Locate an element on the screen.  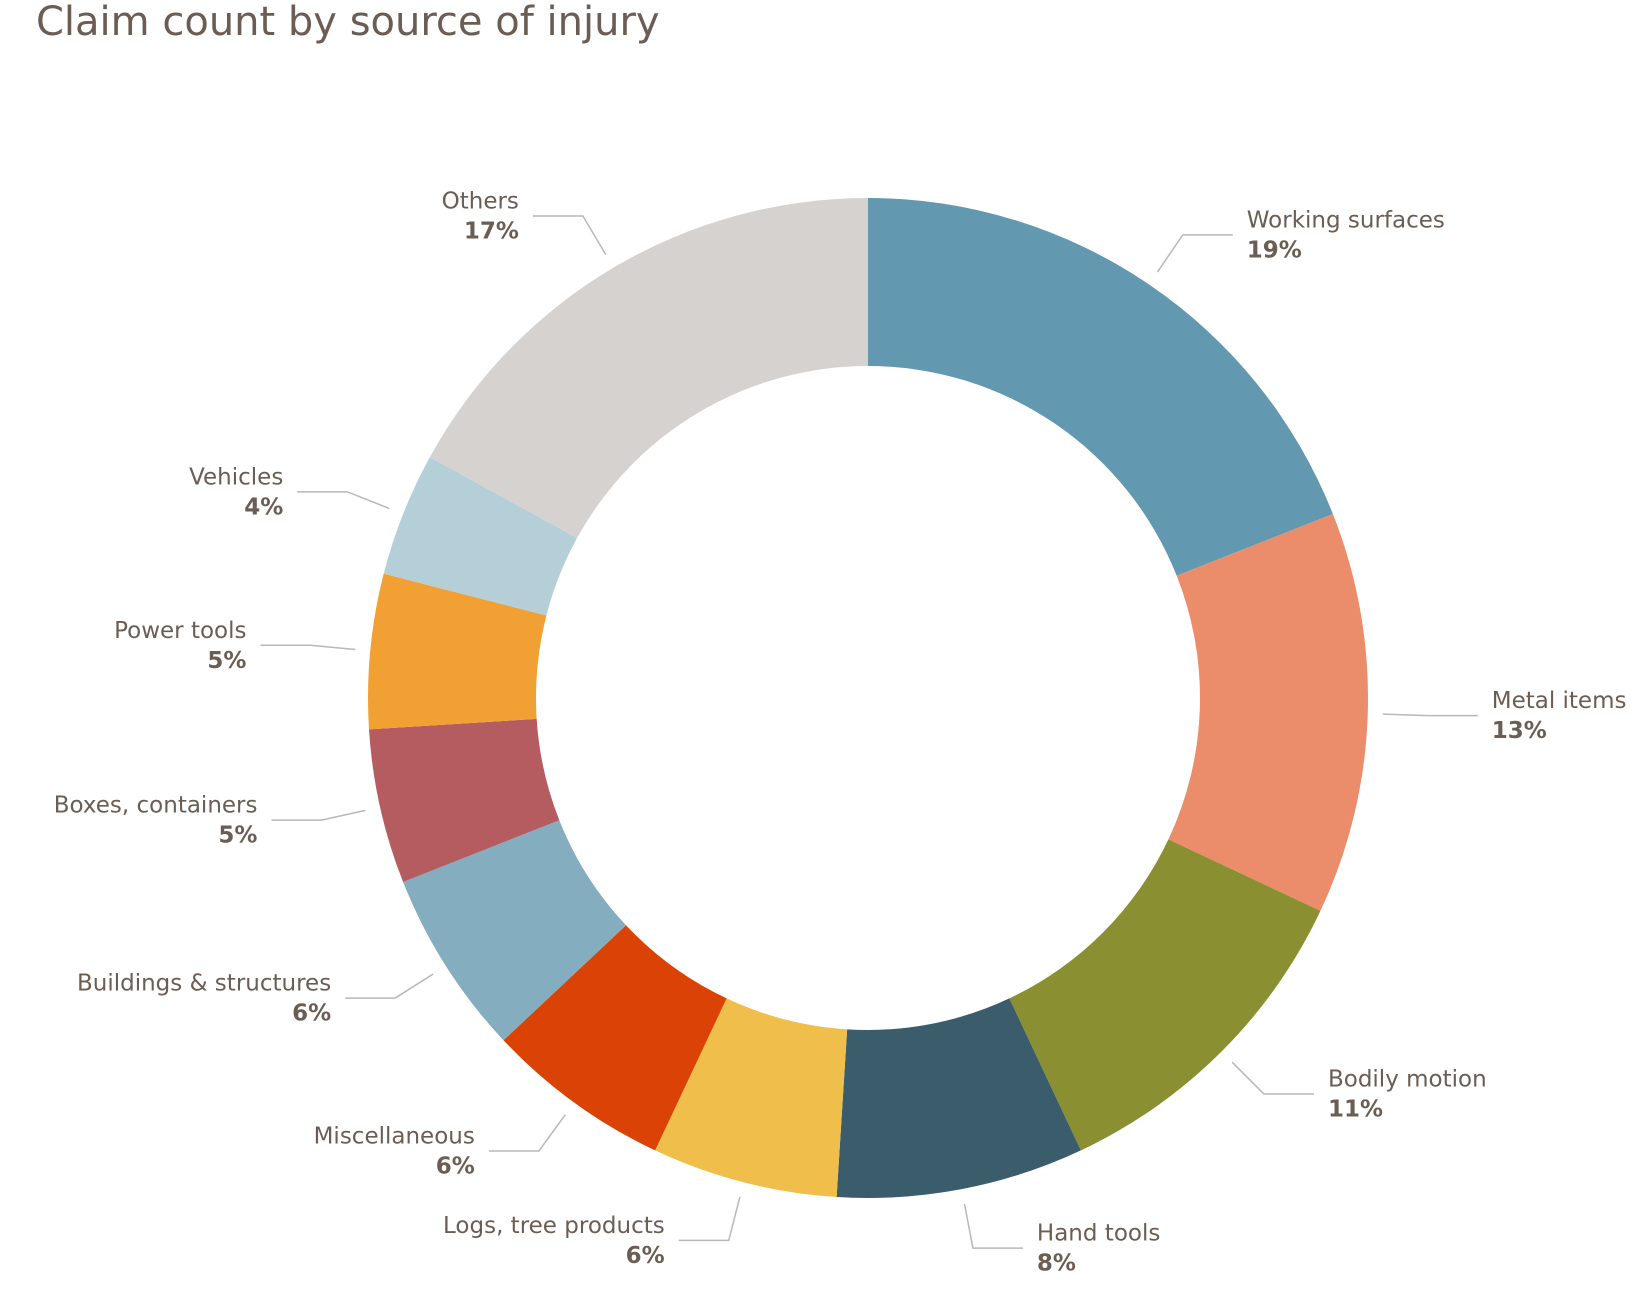
slice-label: Bodily motion is located at coordinates (1407, 1079).